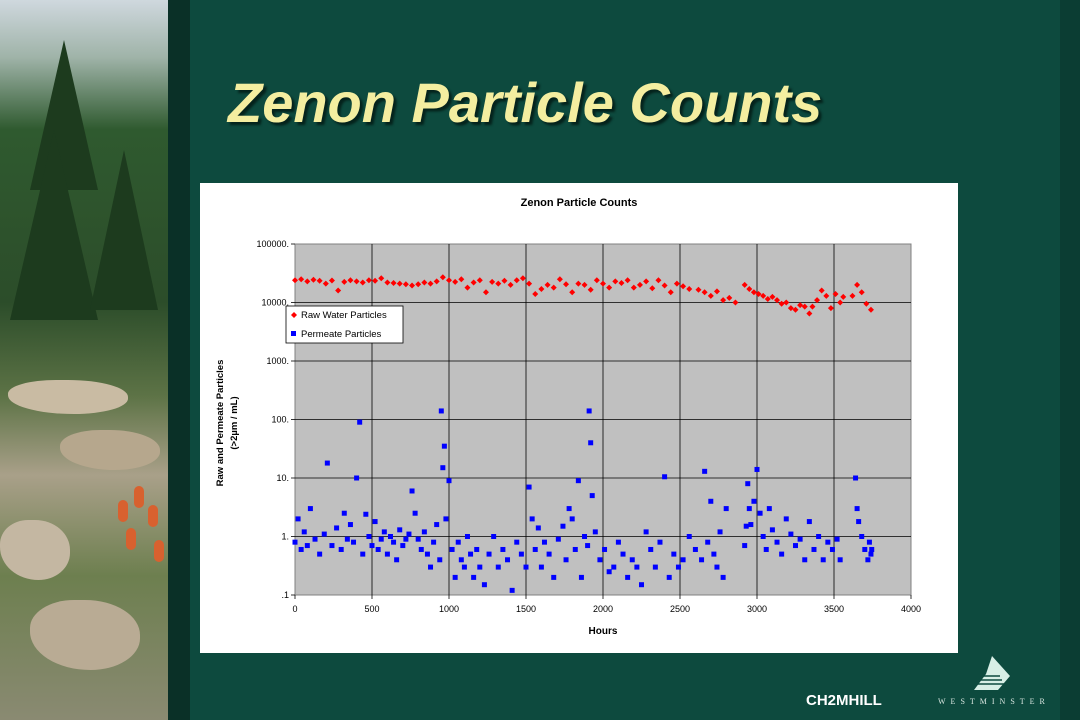 This screenshot has height=720, width=1080. I want to click on rock-shape, so click(110, 450).